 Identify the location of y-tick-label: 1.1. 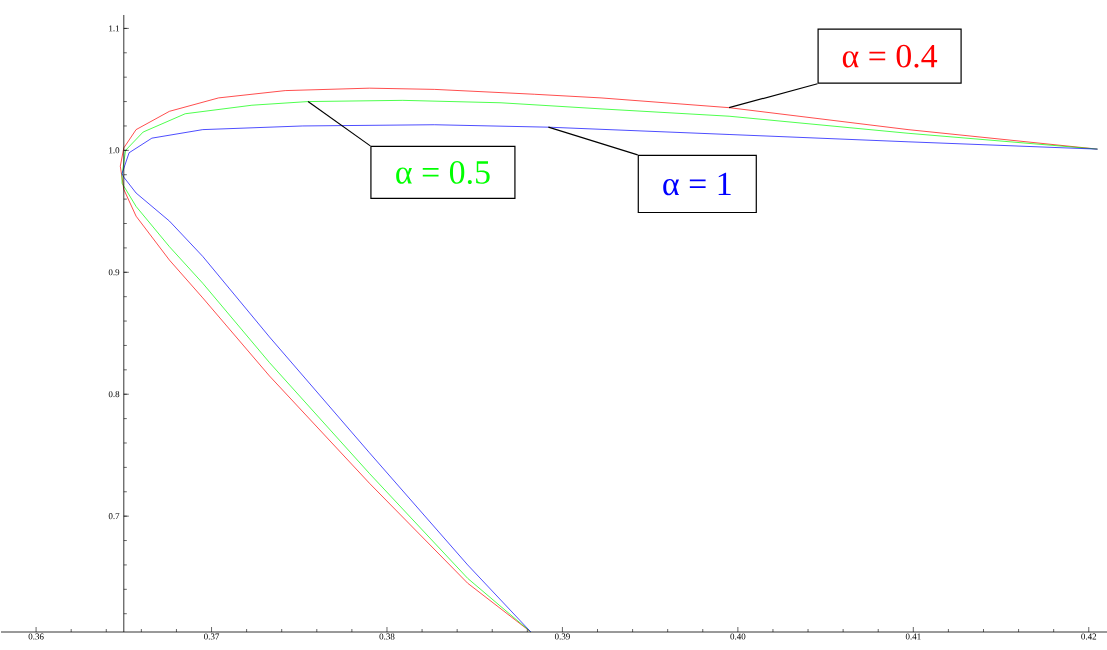
(114, 28).